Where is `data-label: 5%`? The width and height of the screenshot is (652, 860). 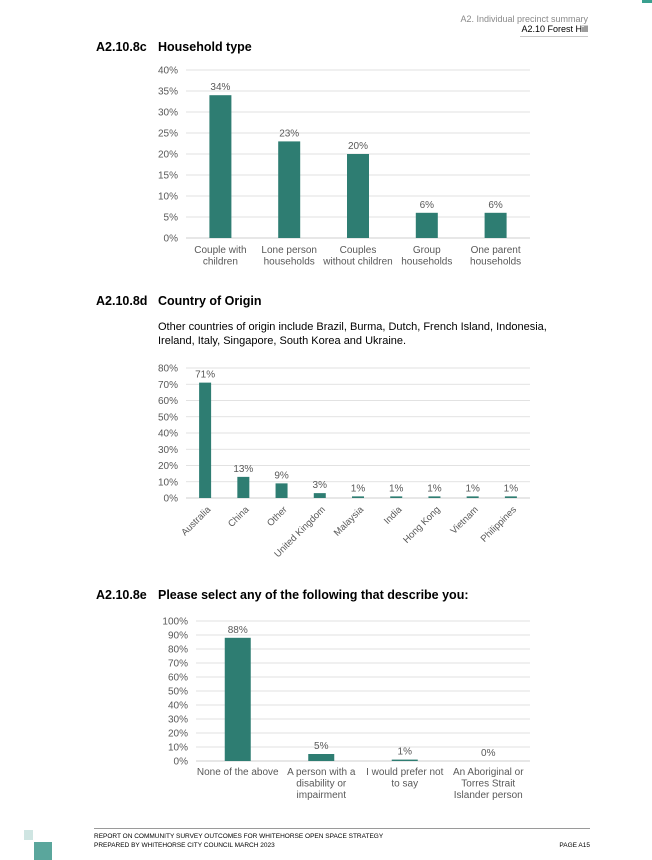
data-label: 5% is located at coordinates (321, 746).